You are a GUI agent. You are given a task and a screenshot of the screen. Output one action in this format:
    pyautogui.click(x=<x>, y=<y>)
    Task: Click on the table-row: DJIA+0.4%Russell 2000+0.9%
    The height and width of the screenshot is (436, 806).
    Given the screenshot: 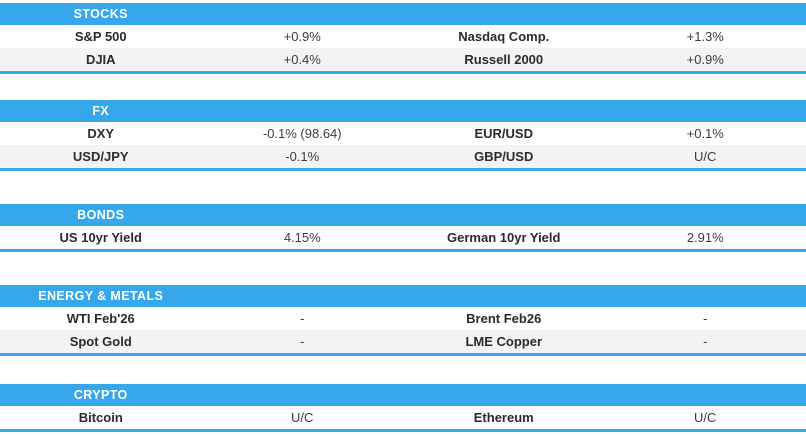 What is the action you would take?
    pyautogui.click(x=403, y=59)
    